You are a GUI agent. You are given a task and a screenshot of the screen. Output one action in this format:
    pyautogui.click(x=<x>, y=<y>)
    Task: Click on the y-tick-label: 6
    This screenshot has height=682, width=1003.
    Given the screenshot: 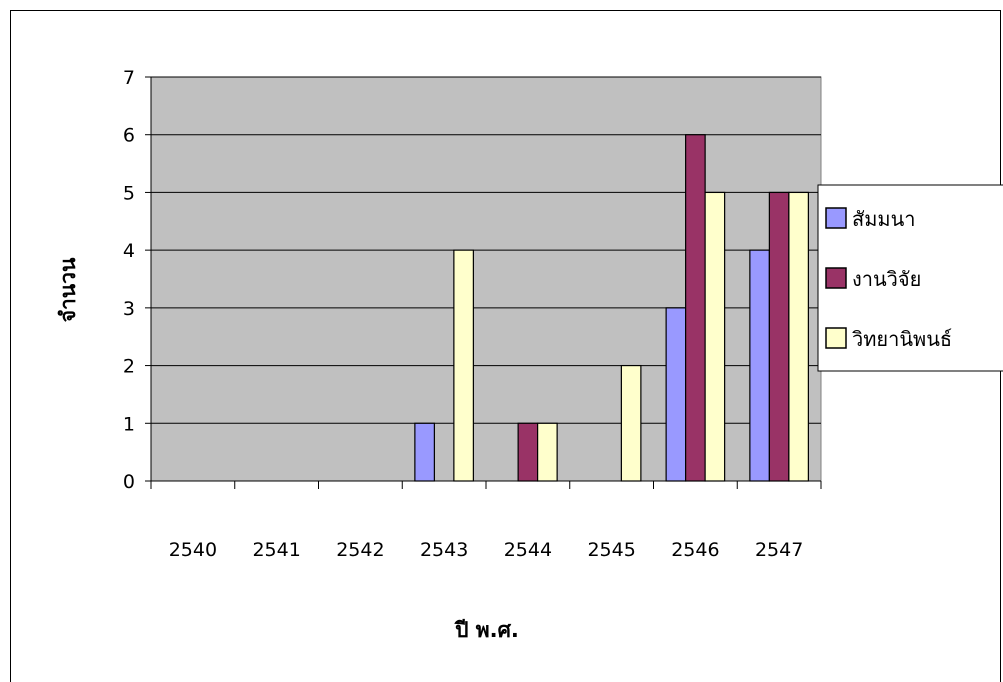 What is the action you would take?
    pyautogui.click(x=129, y=136)
    